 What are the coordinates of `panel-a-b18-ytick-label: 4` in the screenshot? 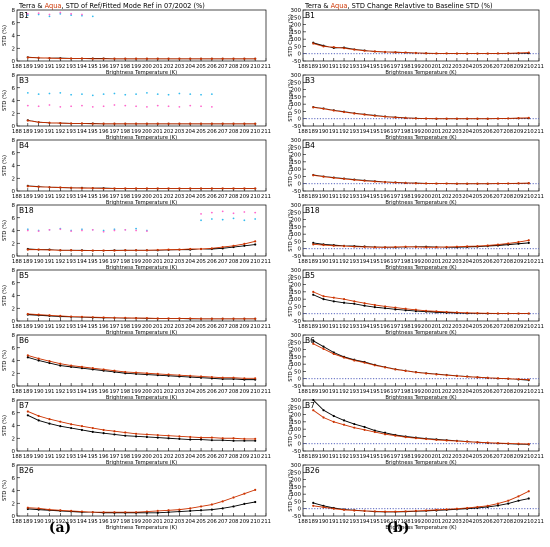 It's located at (14, 232).